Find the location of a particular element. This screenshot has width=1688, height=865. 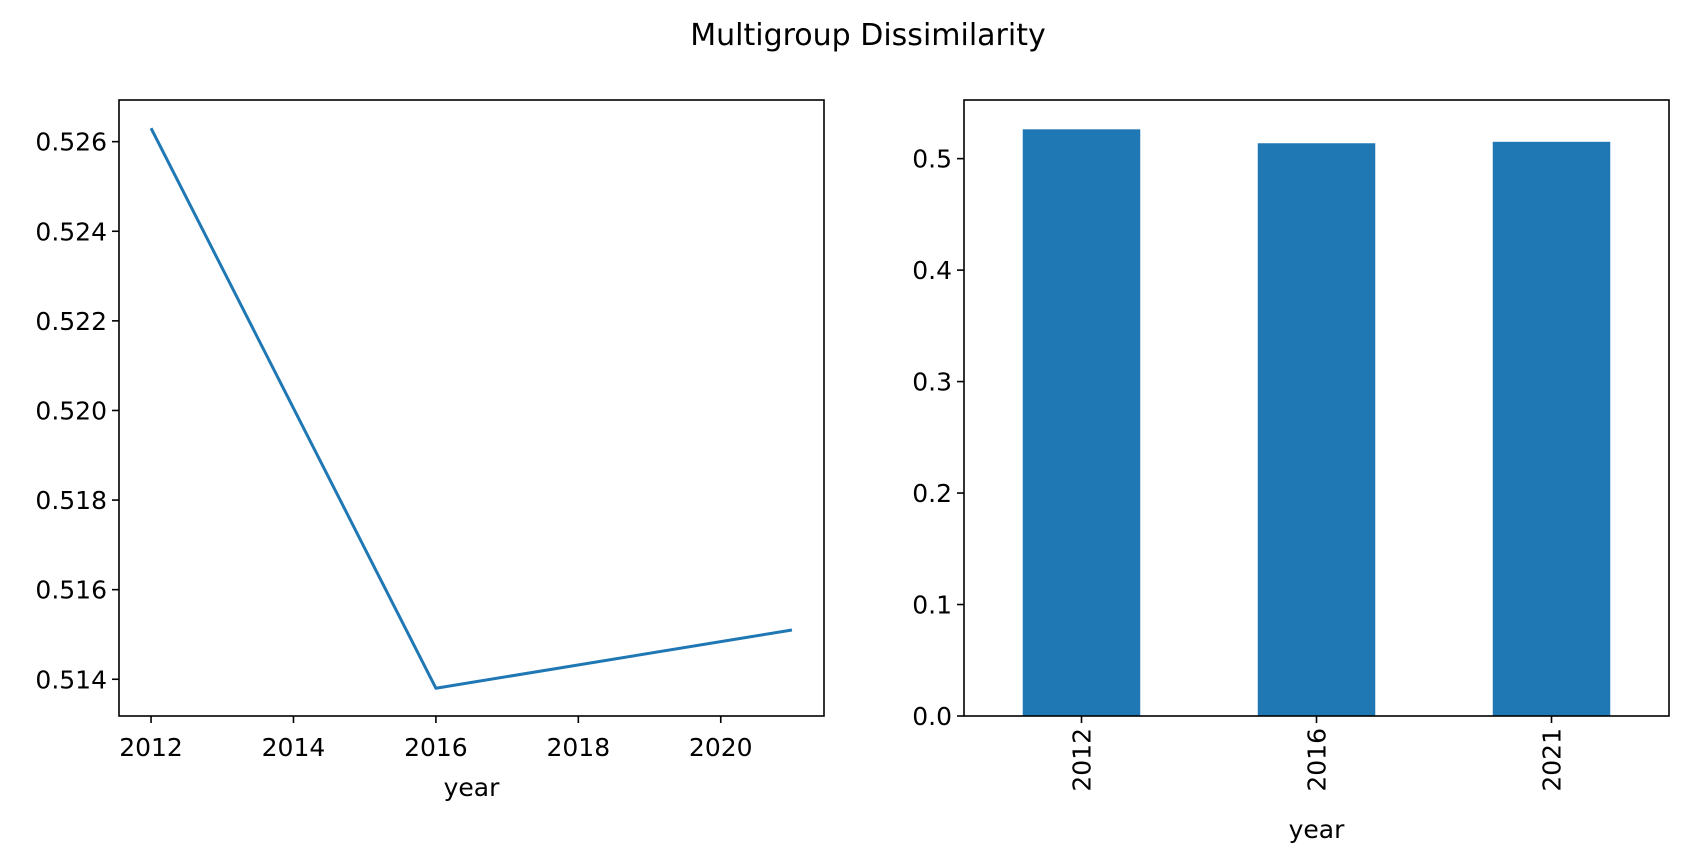

y-tick-label: 0.518 is located at coordinates (71, 500).